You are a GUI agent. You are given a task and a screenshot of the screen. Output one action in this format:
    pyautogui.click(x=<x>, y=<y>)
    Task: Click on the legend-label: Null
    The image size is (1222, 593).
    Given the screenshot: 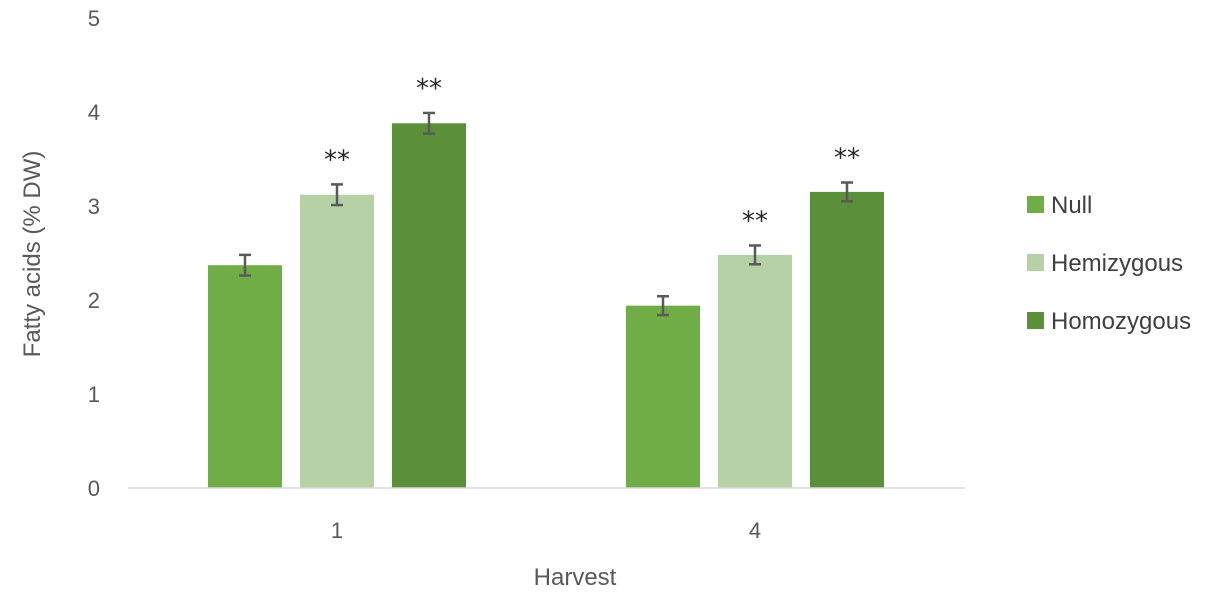 What is the action you would take?
    pyautogui.click(x=1071, y=205)
    